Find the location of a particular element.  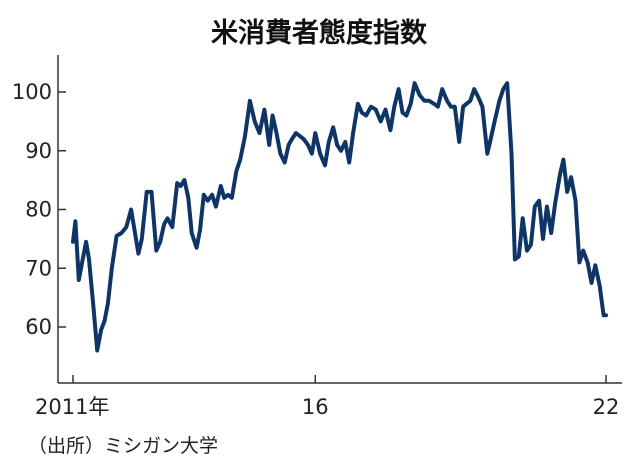

y-tick-label: 100 is located at coordinates (32, 92).